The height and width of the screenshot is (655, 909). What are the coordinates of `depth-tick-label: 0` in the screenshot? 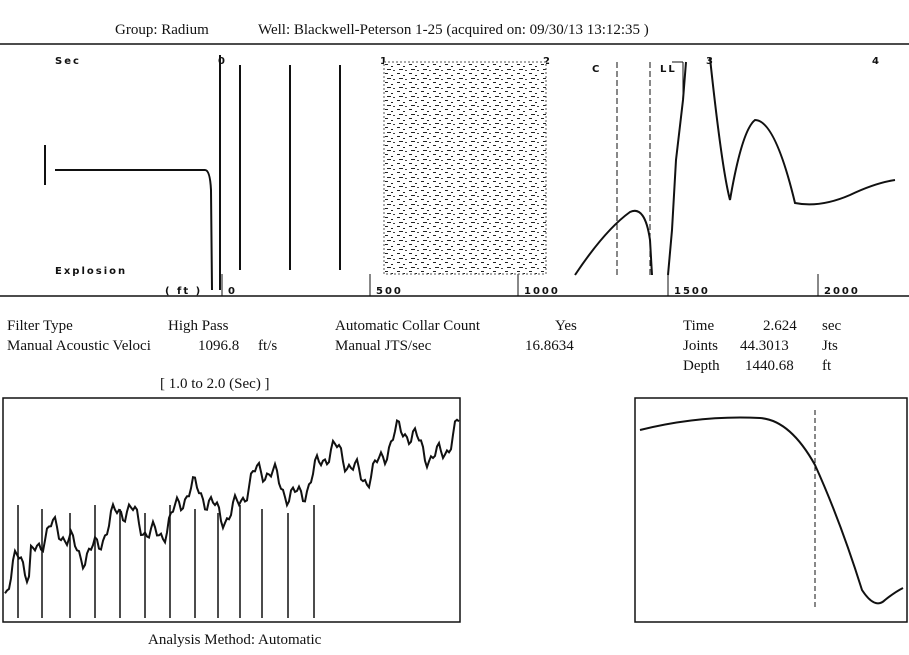 It's located at (232, 291).